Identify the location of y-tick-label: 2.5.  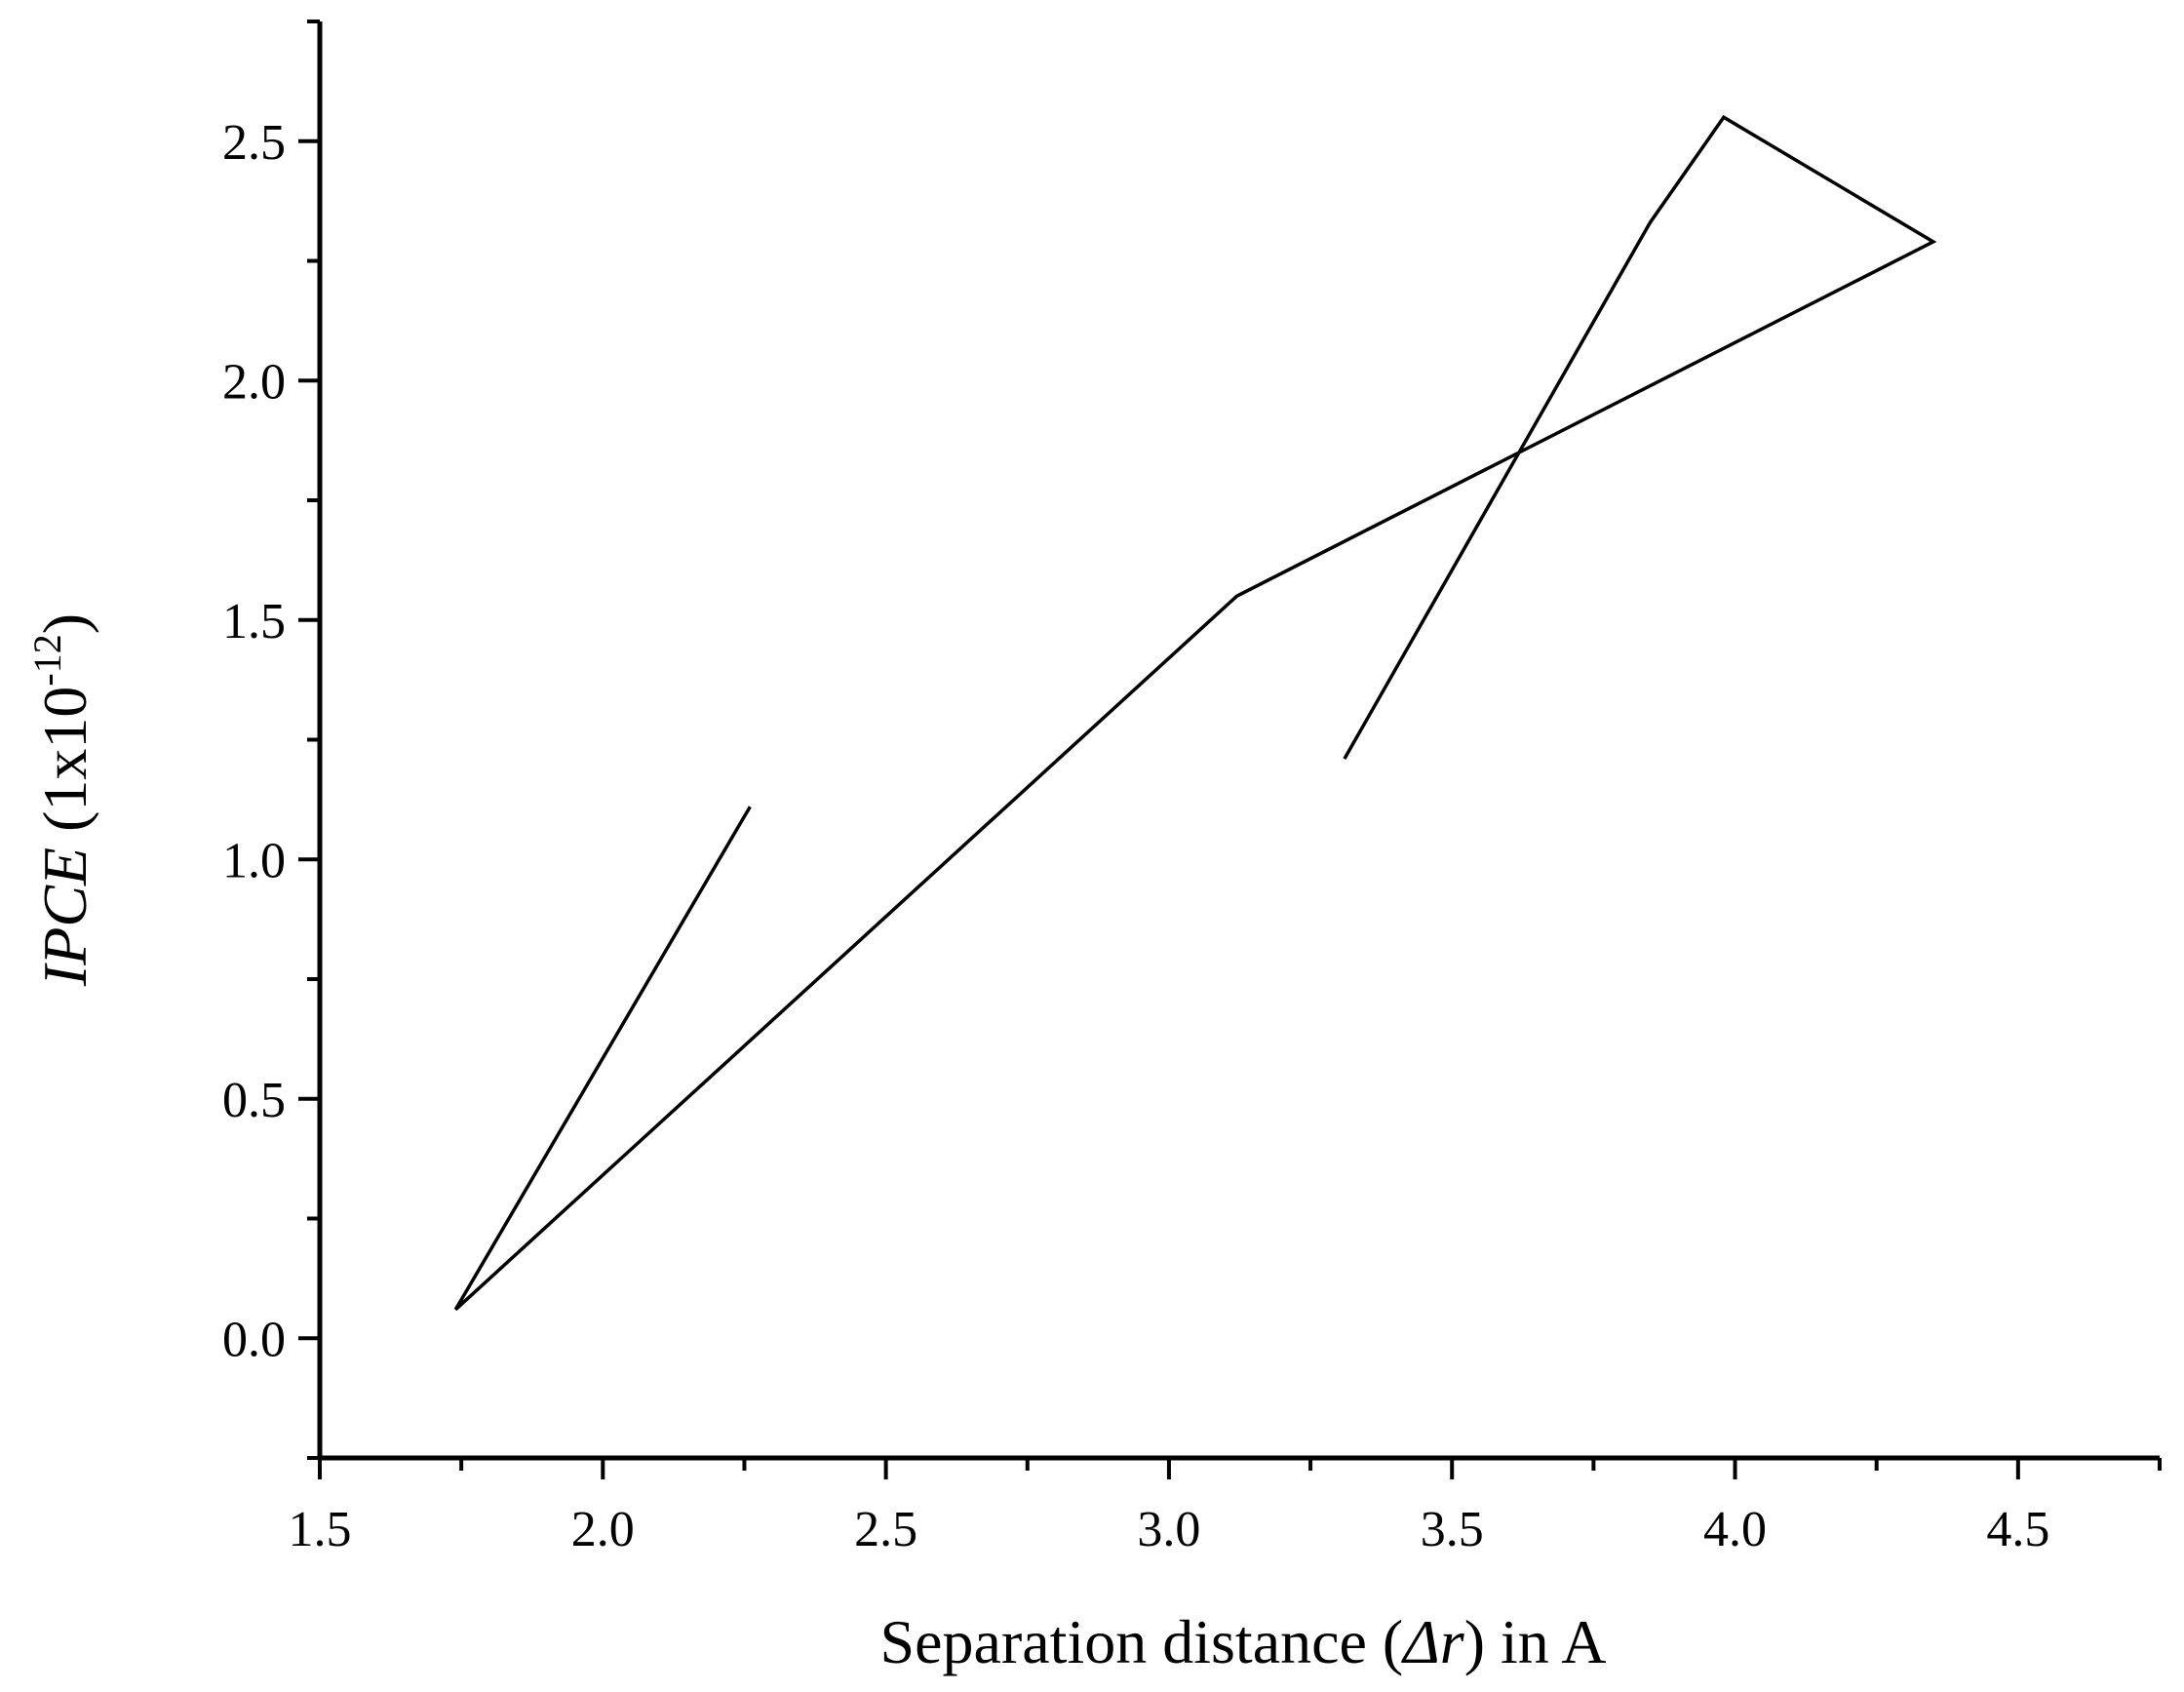
(254, 143).